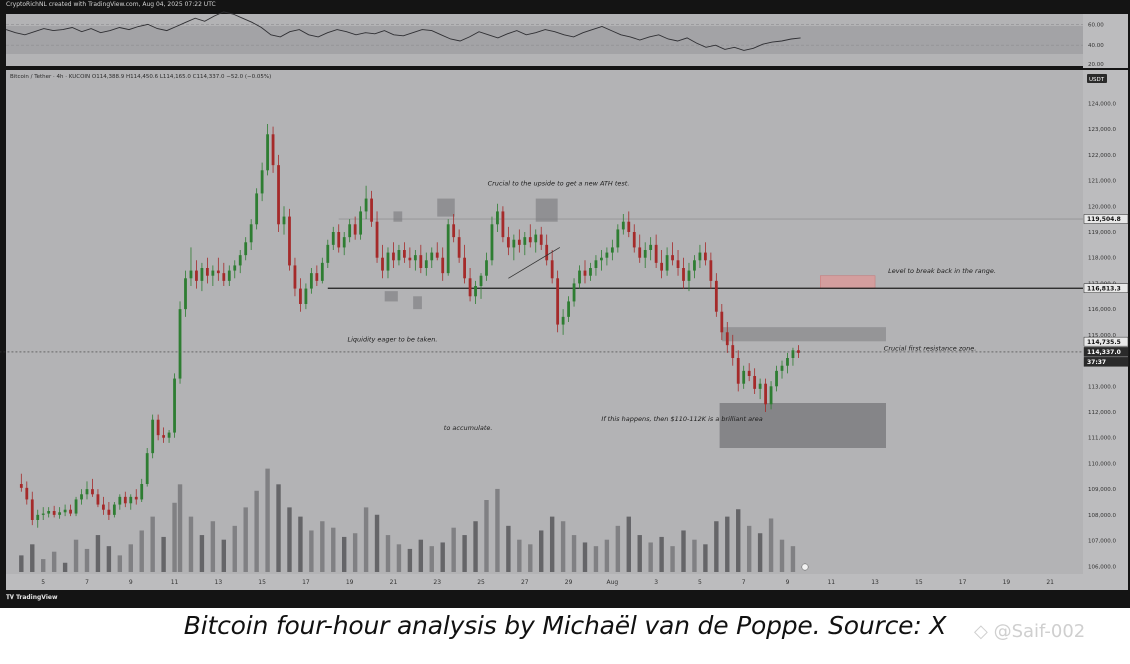 The image size is (1130, 664). What do you see at coordinates (1106, 341) in the screenshot?
I see `price-label-box` at bounding box center [1106, 341].